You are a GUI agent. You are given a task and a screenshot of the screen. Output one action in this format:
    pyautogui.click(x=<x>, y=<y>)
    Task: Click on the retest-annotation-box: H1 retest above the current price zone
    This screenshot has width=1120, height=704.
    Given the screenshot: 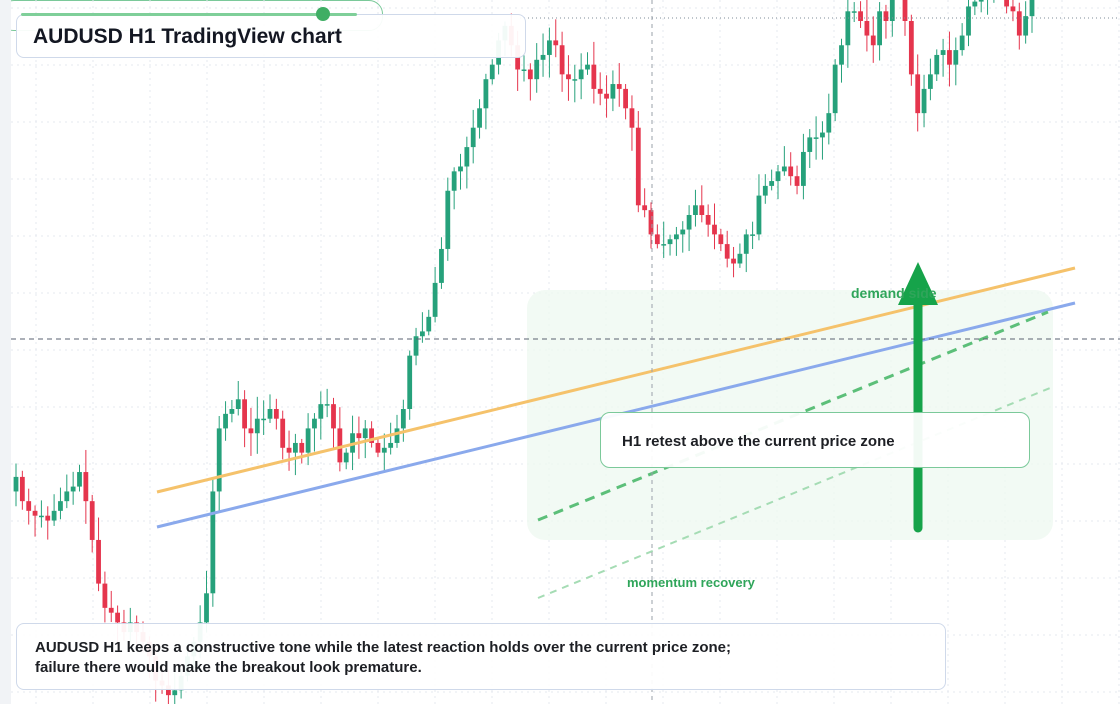 What is the action you would take?
    pyautogui.click(x=815, y=440)
    